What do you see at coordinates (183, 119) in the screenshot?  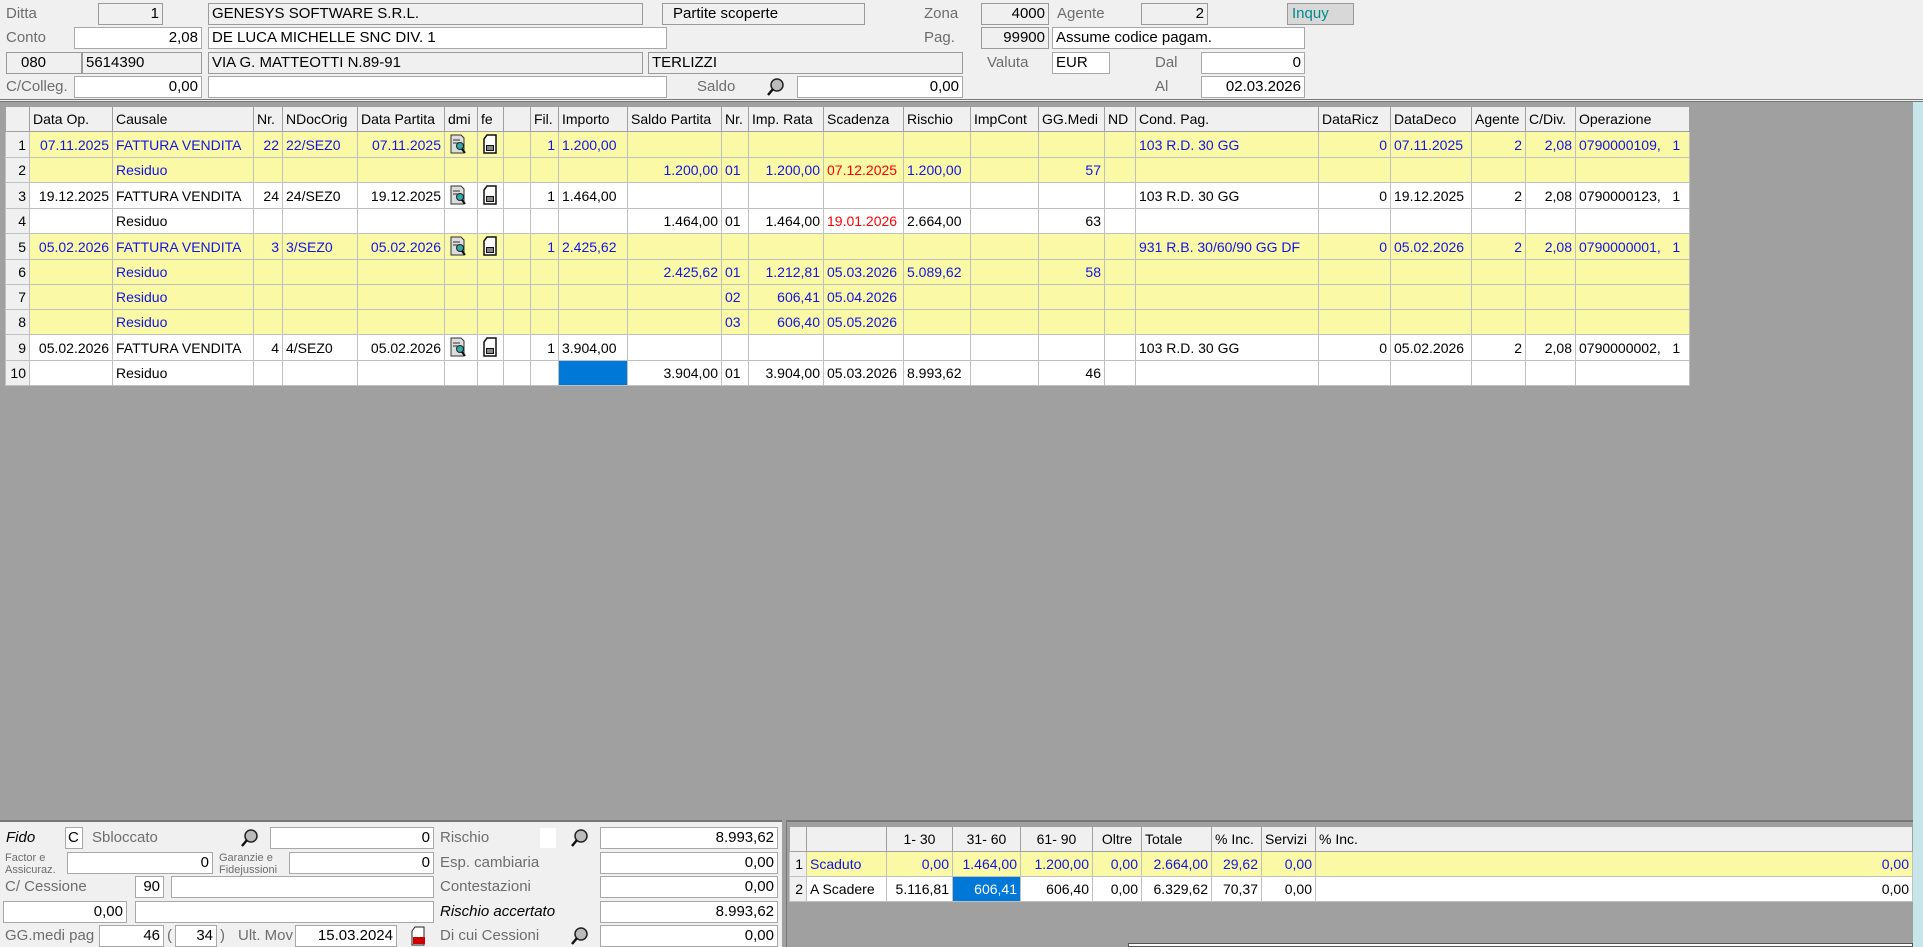 I see `column-header: Causale` at bounding box center [183, 119].